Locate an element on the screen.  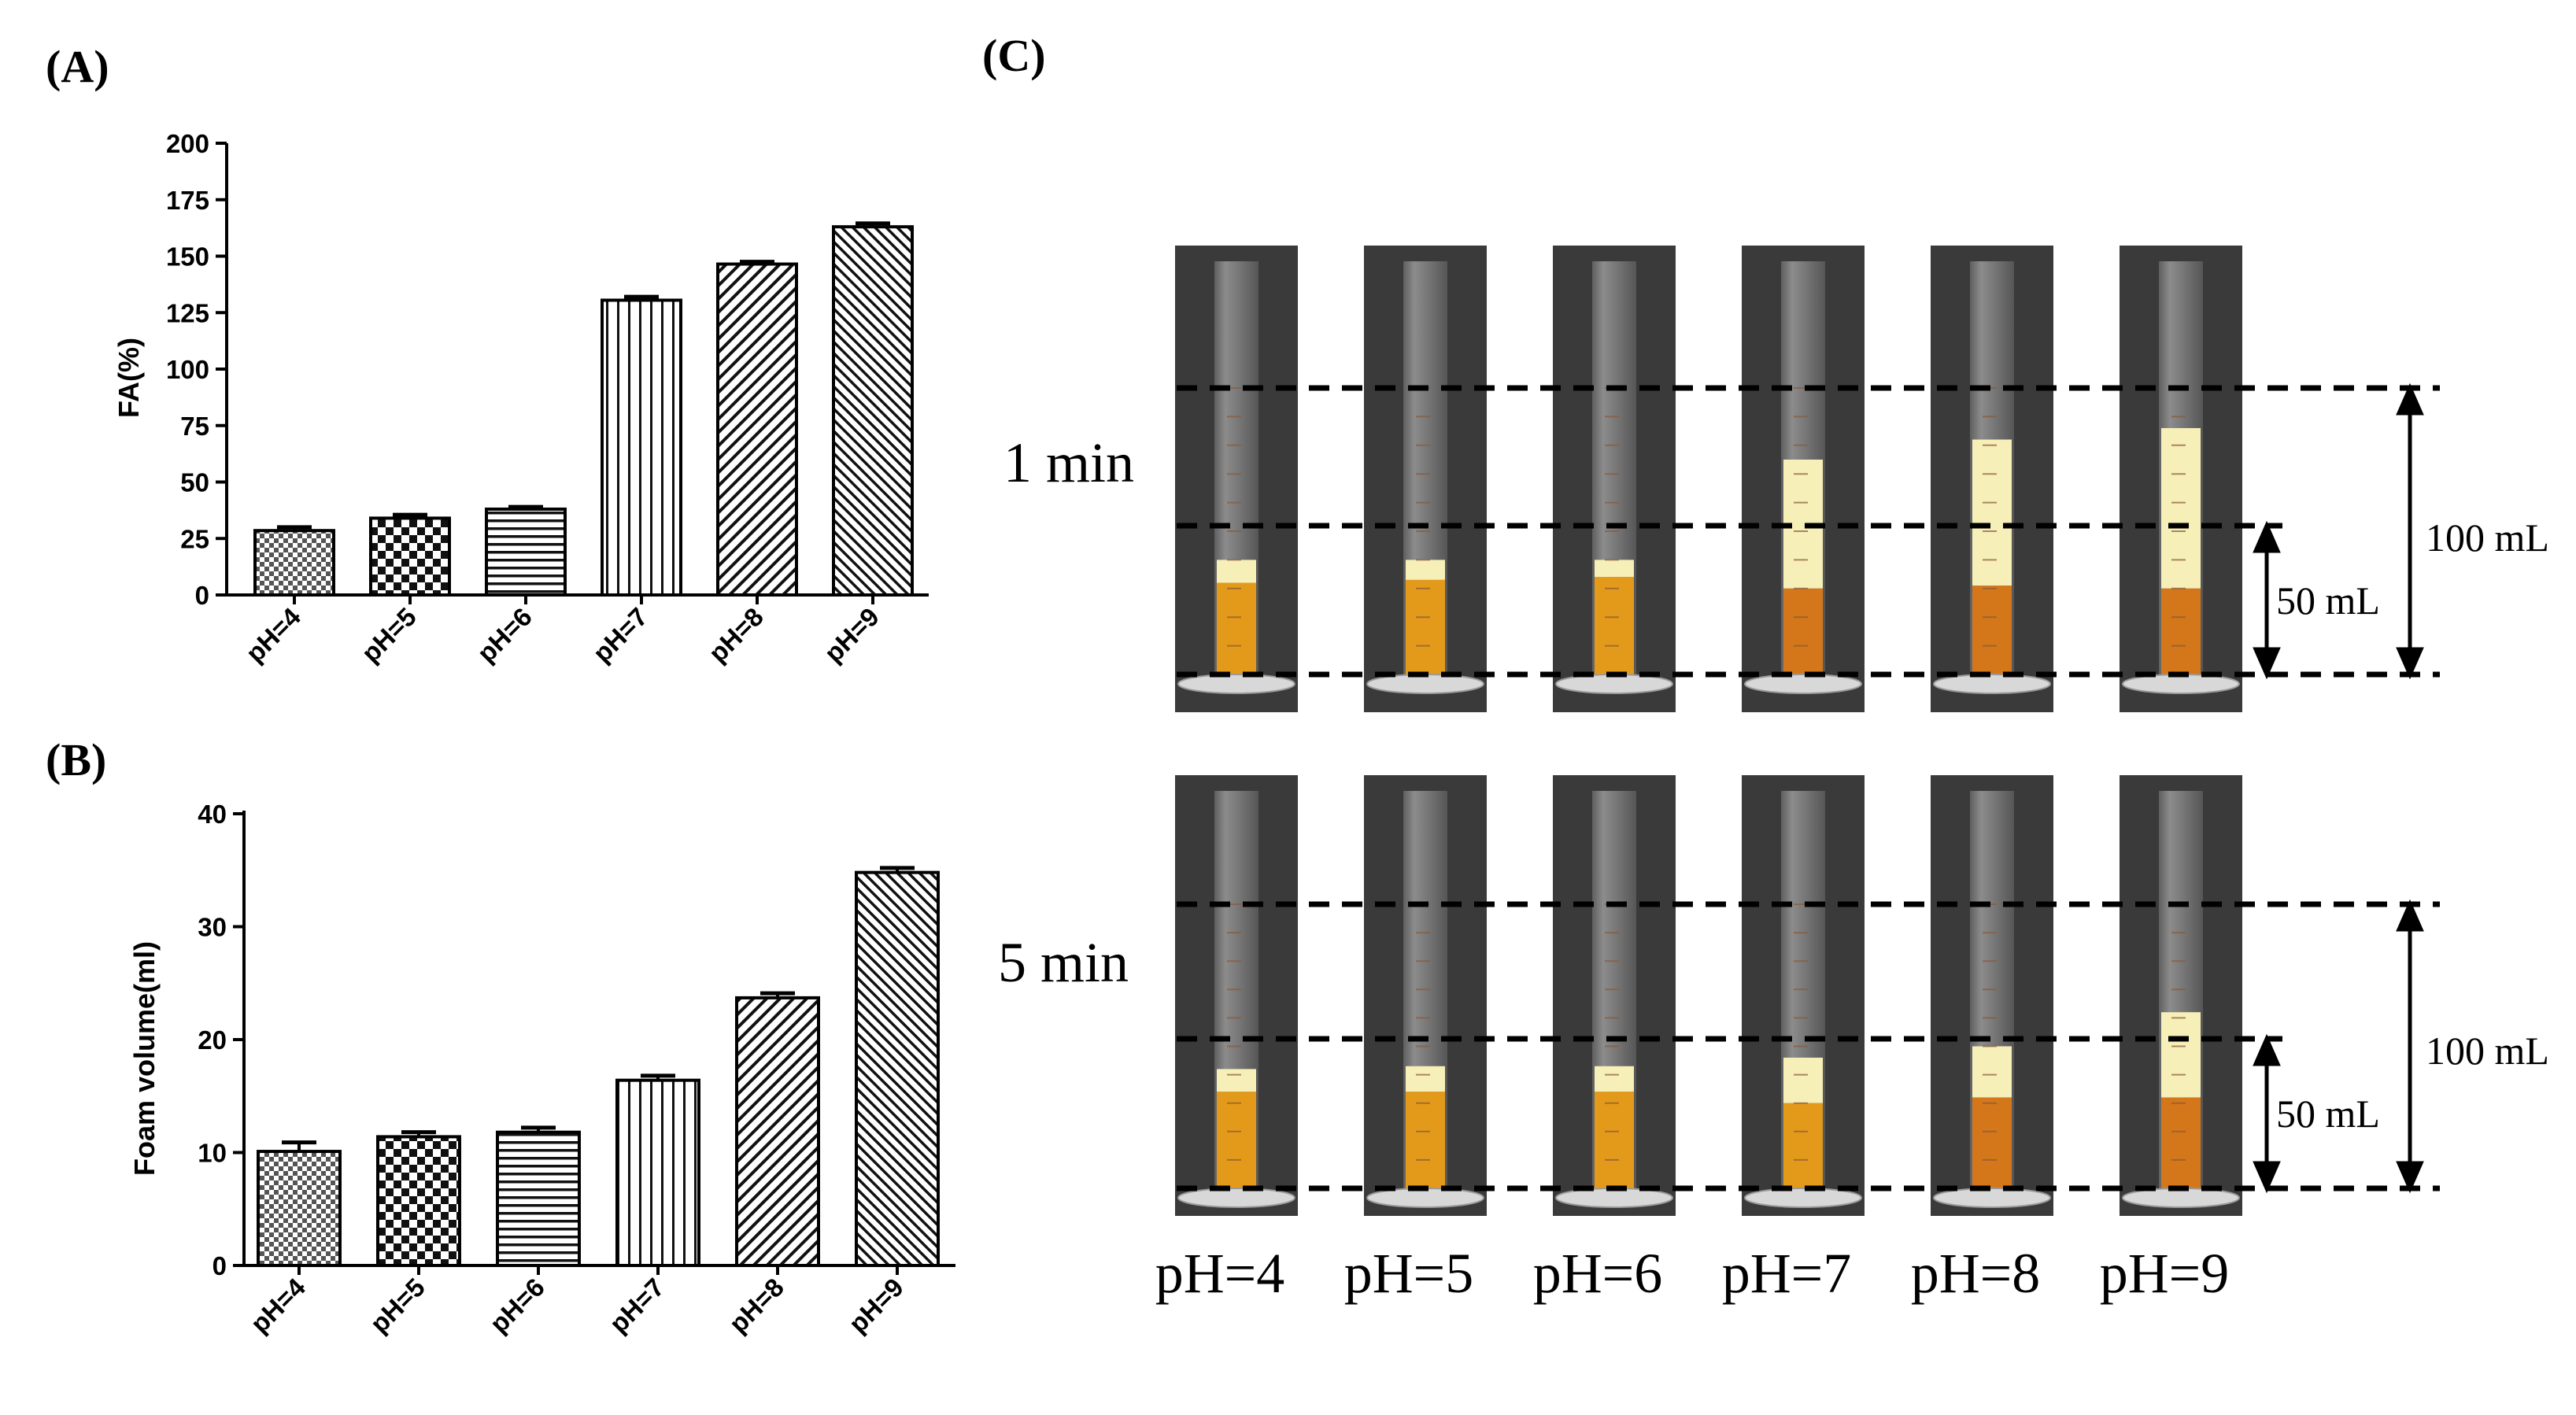
bar-pH=8 is located at coordinates (757, 429).